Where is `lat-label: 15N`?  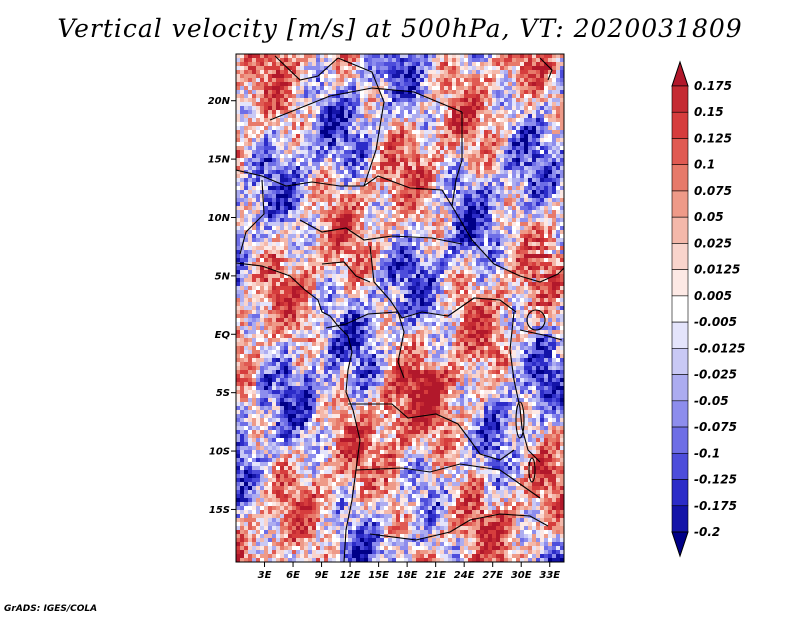 lat-label: 15N is located at coordinates (219, 160).